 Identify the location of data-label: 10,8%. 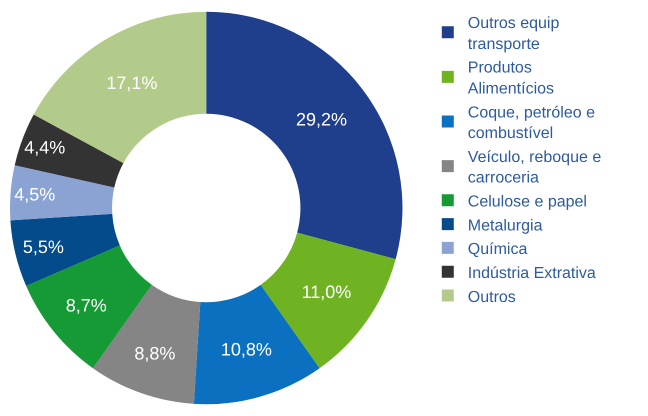
(246, 350).